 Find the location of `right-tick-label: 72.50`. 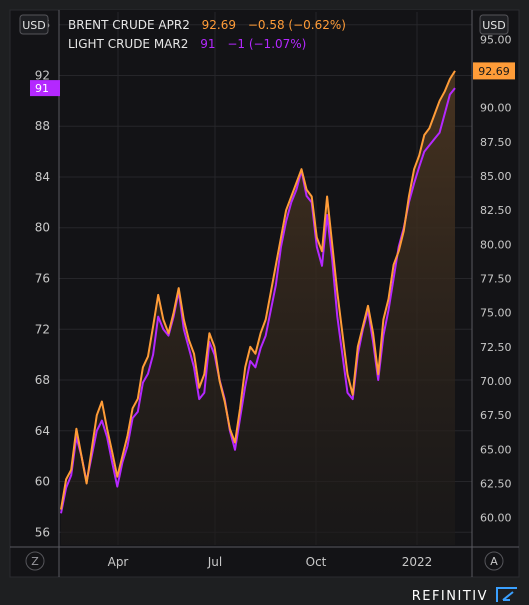

right-tick-label: 72.50 is located at coordinates (496, 347).